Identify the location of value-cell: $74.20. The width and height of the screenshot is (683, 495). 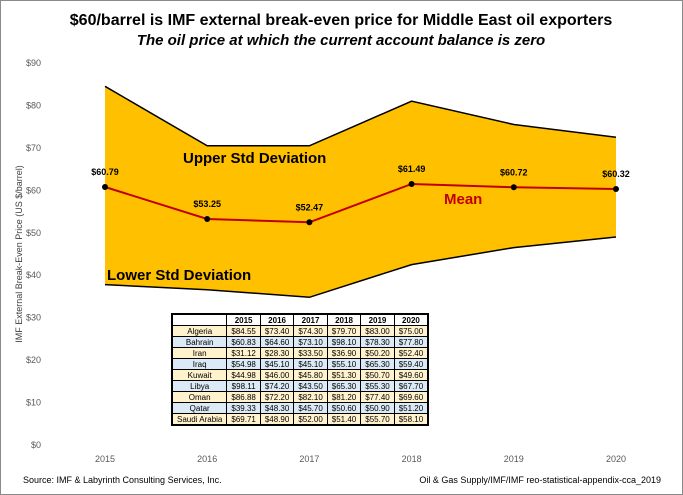
(277, 386).